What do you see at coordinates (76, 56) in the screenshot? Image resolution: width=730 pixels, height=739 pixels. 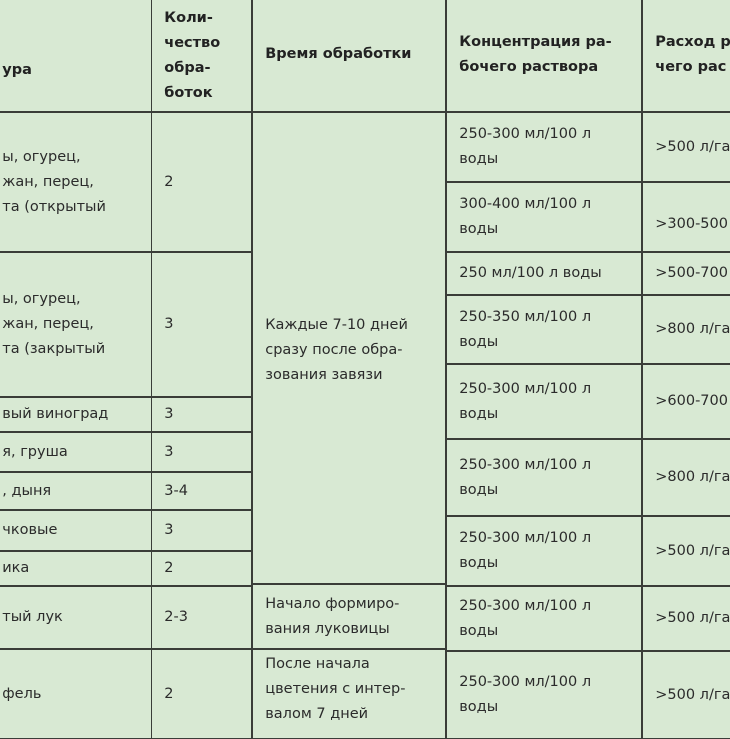 I see `header-crop: ура` at bounding box center [76, 56].